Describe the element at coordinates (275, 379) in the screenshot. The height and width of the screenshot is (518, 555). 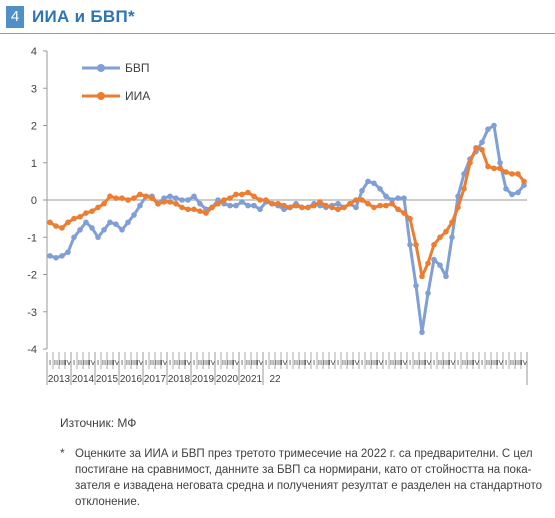
I see `year-label: 22` at that location.